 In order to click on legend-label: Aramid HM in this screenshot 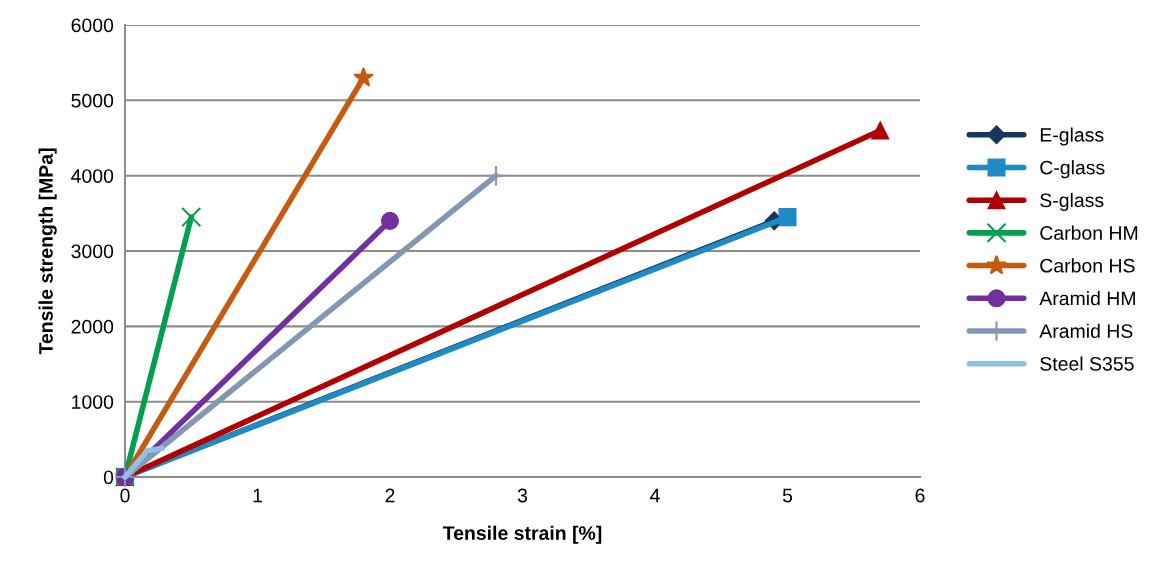, I will do `click(1087, 298)`.